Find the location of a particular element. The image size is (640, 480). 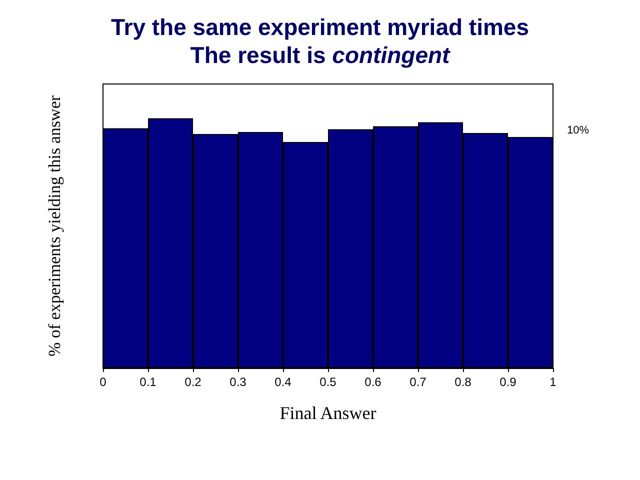

x-tick-label: 0.6 is located at coordinates (373, 382).